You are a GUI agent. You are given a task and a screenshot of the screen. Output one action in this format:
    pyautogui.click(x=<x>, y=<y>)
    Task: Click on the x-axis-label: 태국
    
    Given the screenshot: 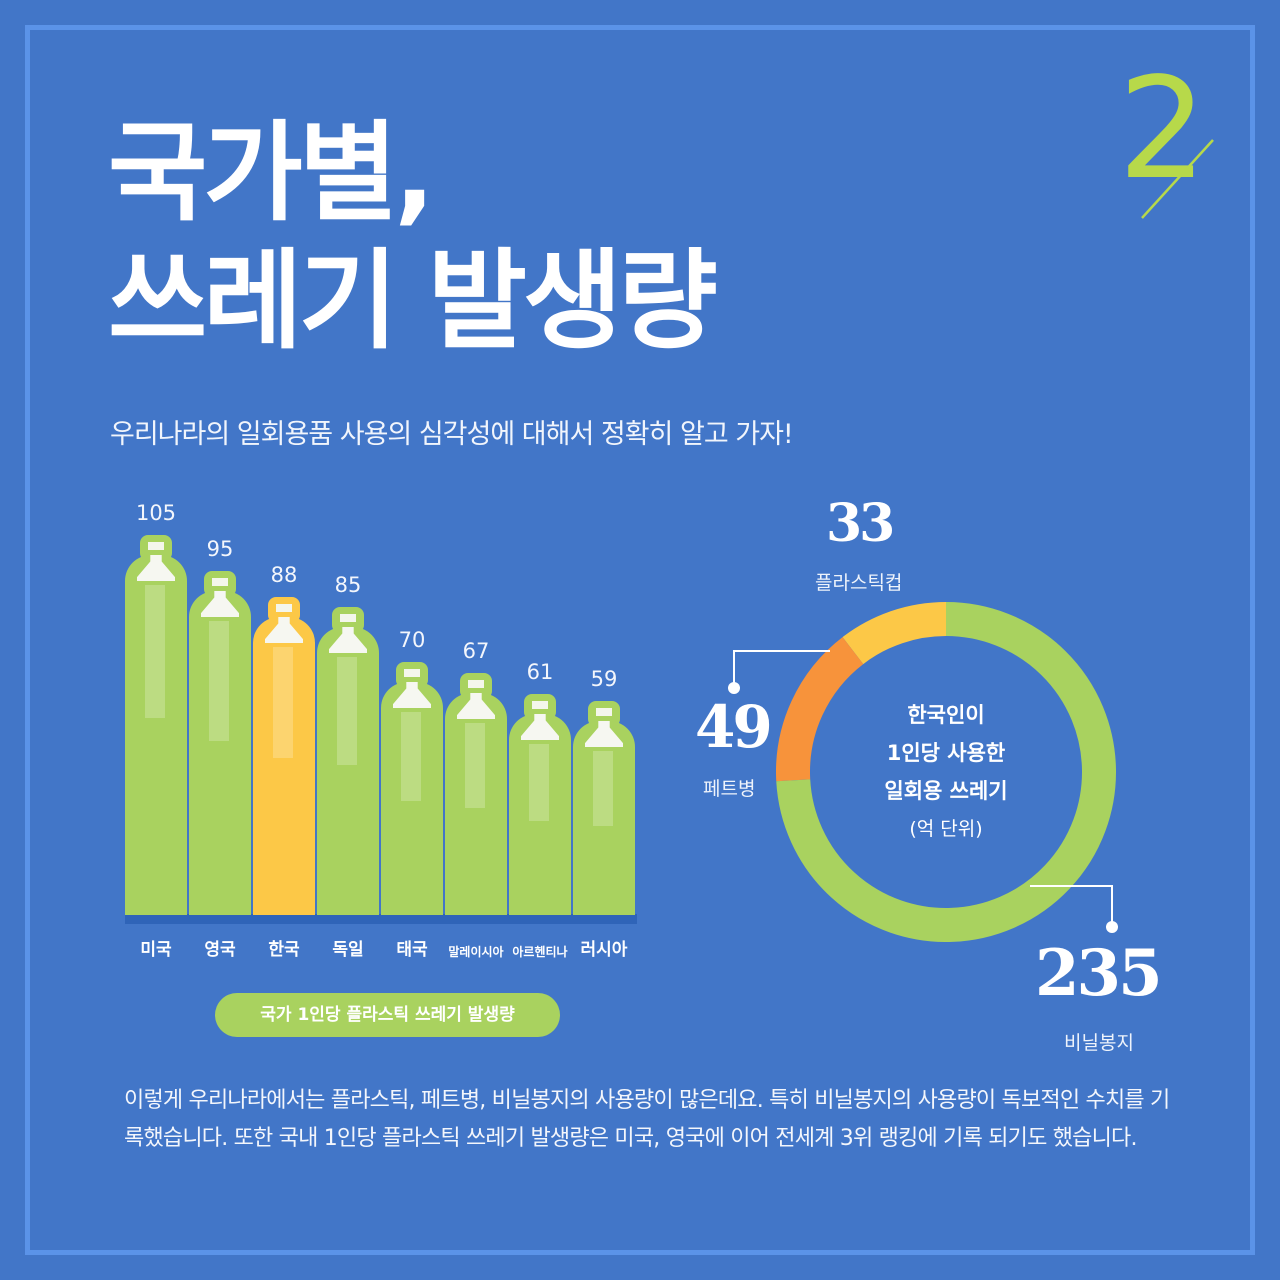 What is the action you would take?
    pyautogui.click(x=412, y=950)
    